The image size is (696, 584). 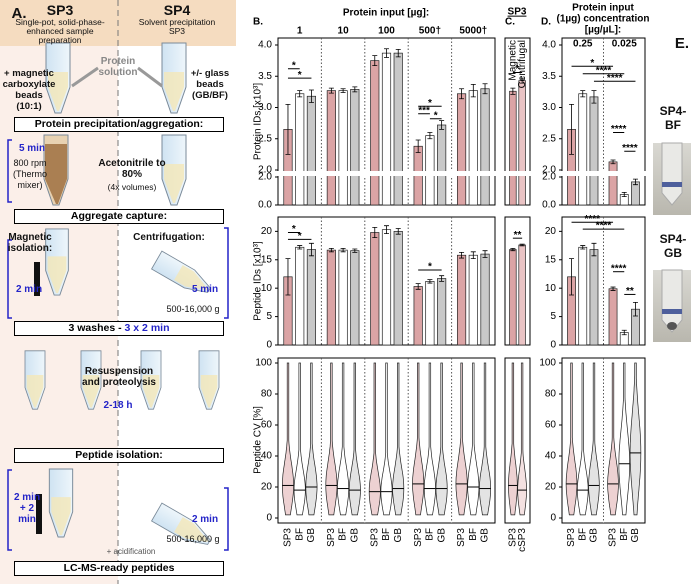 What do you see at coordinates (205, 289) in the screenshot?
I see `time: 5 min` at bounding box center [205, 289].